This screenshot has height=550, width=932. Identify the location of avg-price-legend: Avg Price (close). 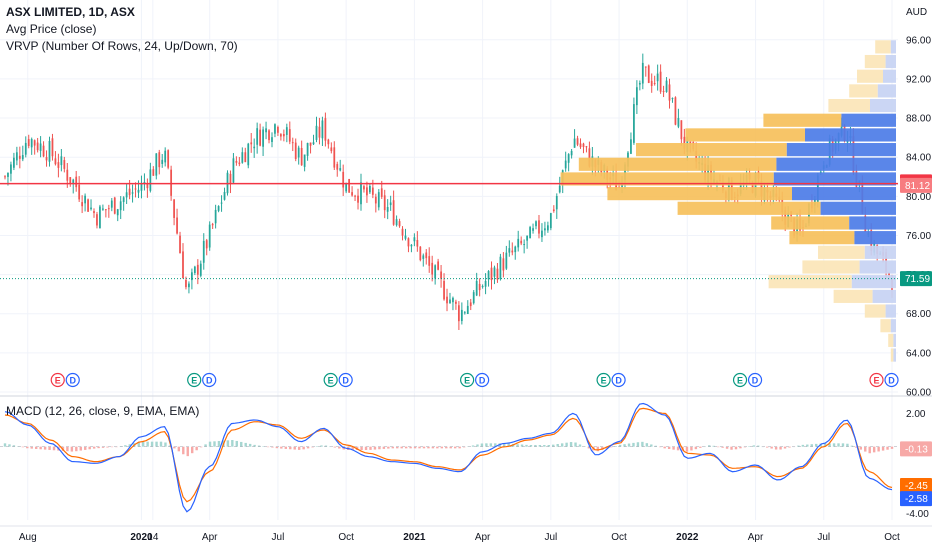
(51, 29).